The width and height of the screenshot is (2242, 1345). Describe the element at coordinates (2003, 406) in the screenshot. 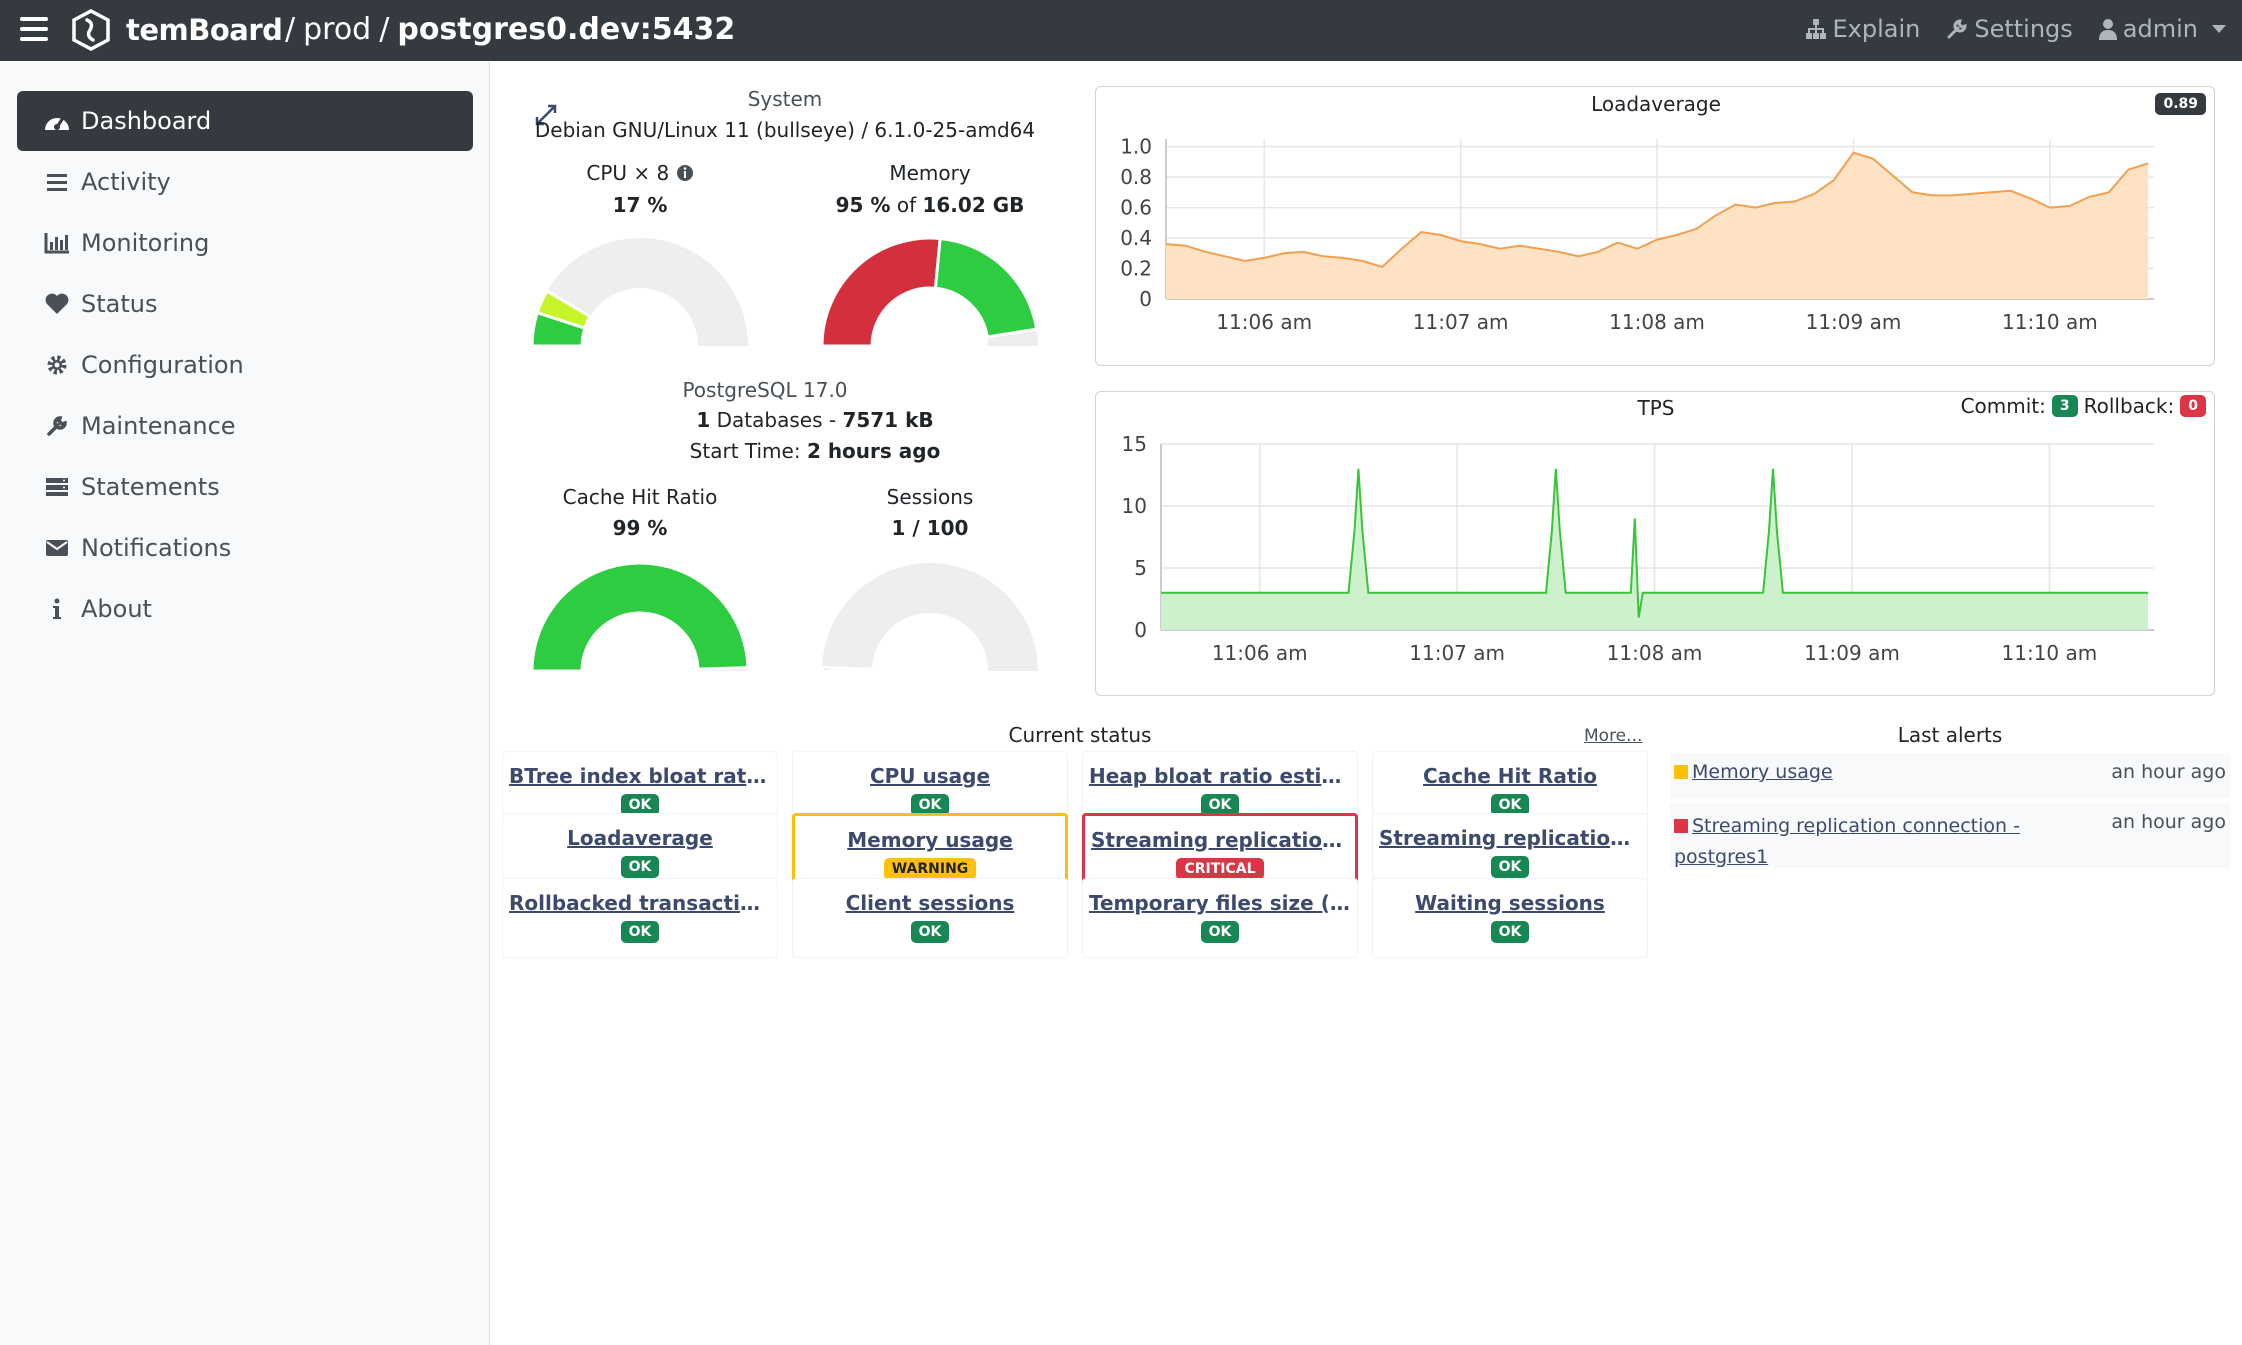

I see `commit-label: Commit:` at that location.